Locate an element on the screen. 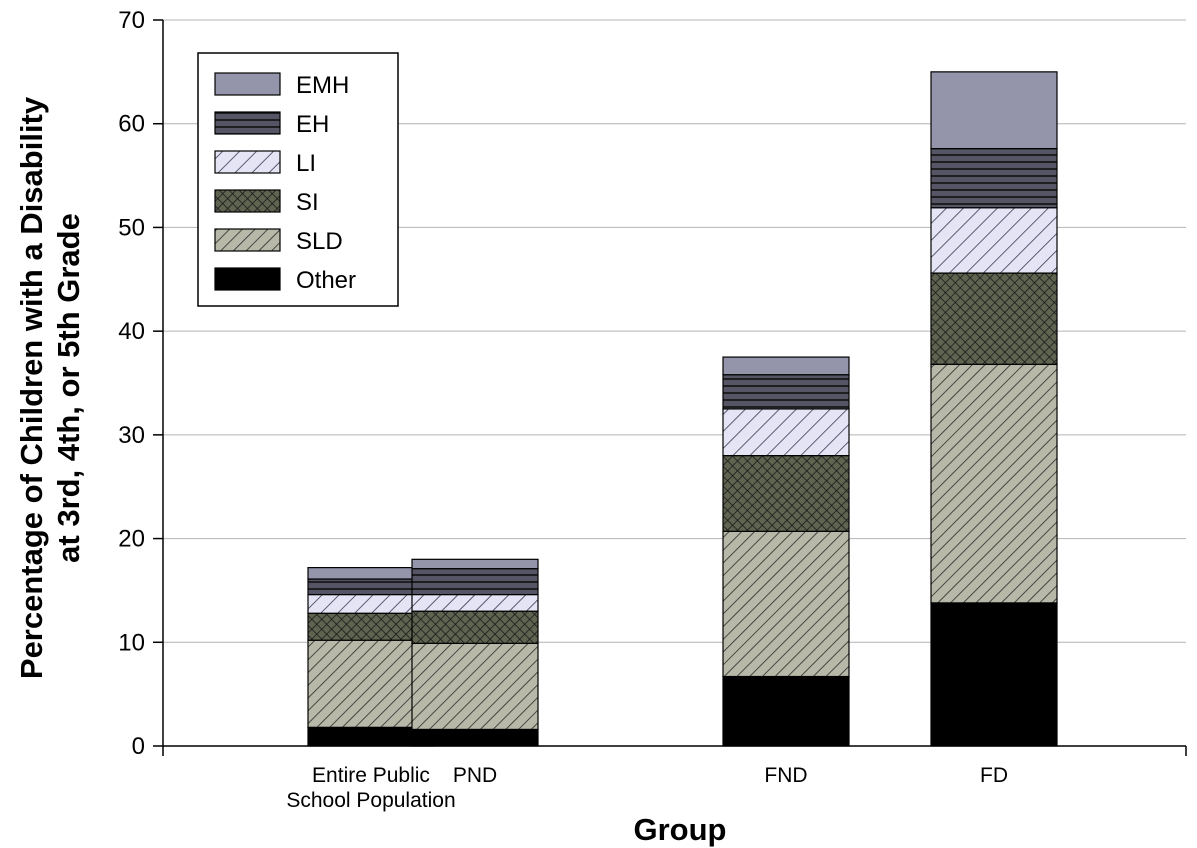  legend-label-li: LI is located at coordinates (306, 163).